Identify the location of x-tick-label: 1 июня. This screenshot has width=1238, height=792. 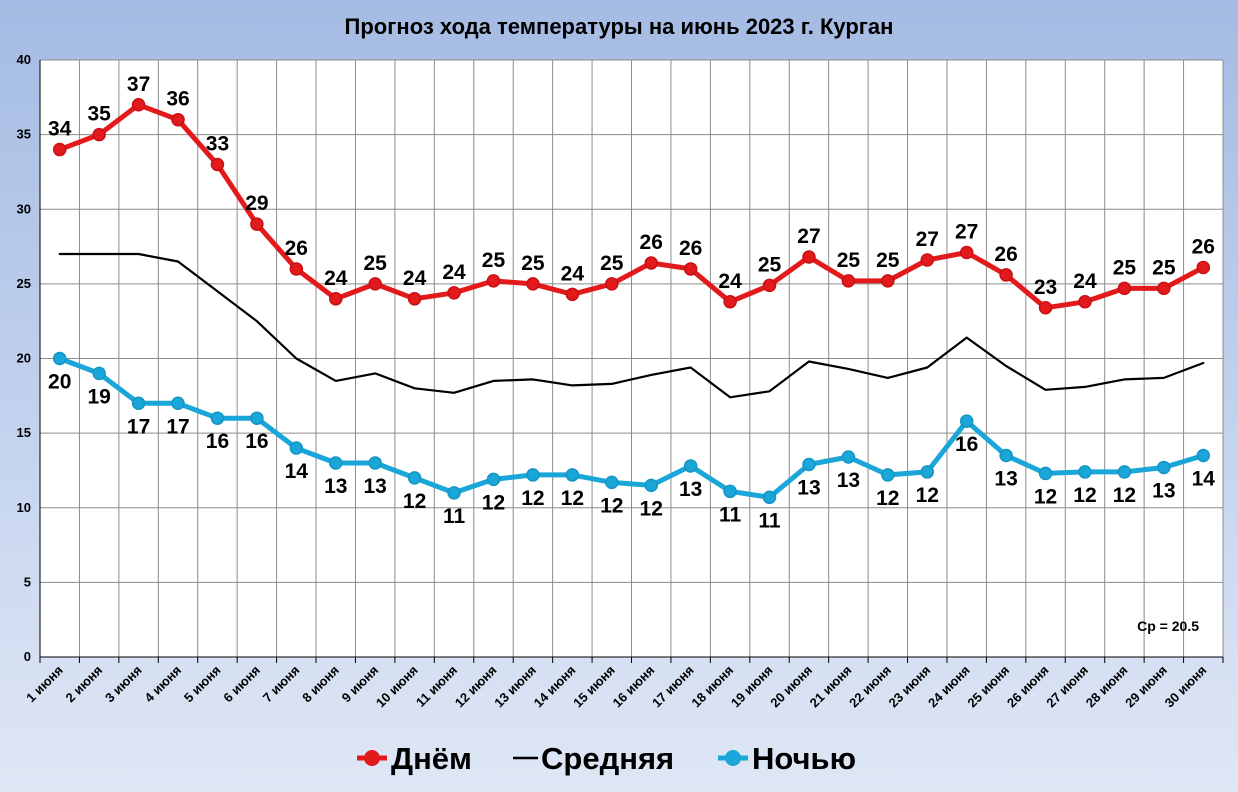
(44, 684).